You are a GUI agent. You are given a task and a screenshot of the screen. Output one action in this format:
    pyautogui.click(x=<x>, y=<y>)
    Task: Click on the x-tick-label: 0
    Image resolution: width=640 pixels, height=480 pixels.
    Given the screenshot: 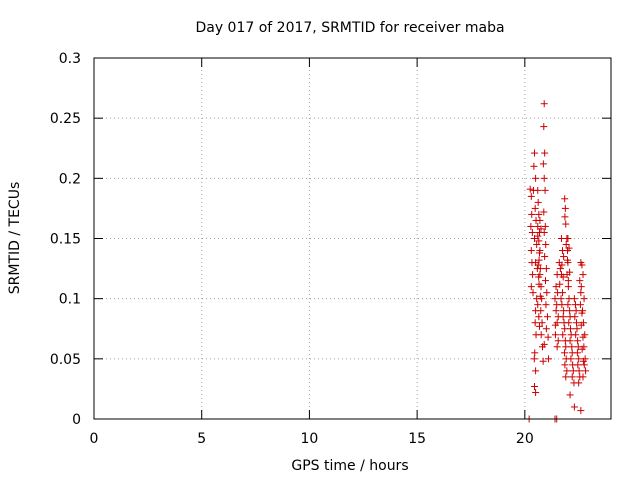 What is the action you would take?
    pyautogui.click(x=94, y=439)
    